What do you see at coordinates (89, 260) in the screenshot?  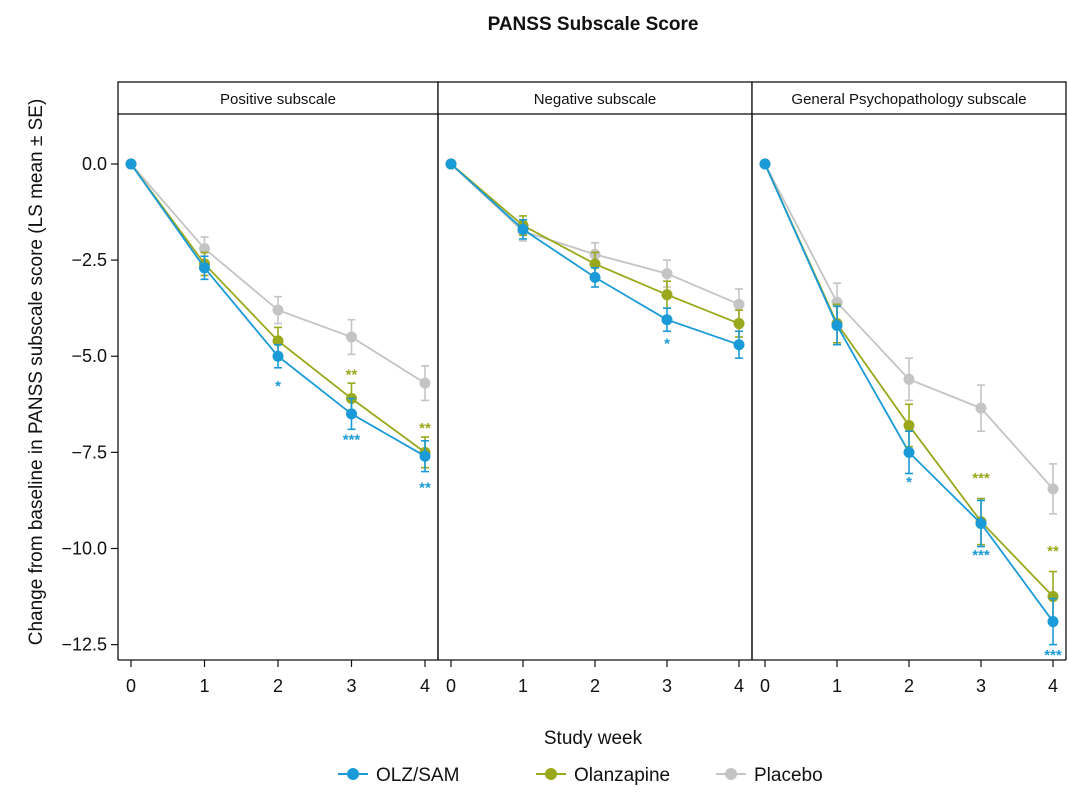 I see `y-tick-label: −2.5` at bounding box center [89, 260].